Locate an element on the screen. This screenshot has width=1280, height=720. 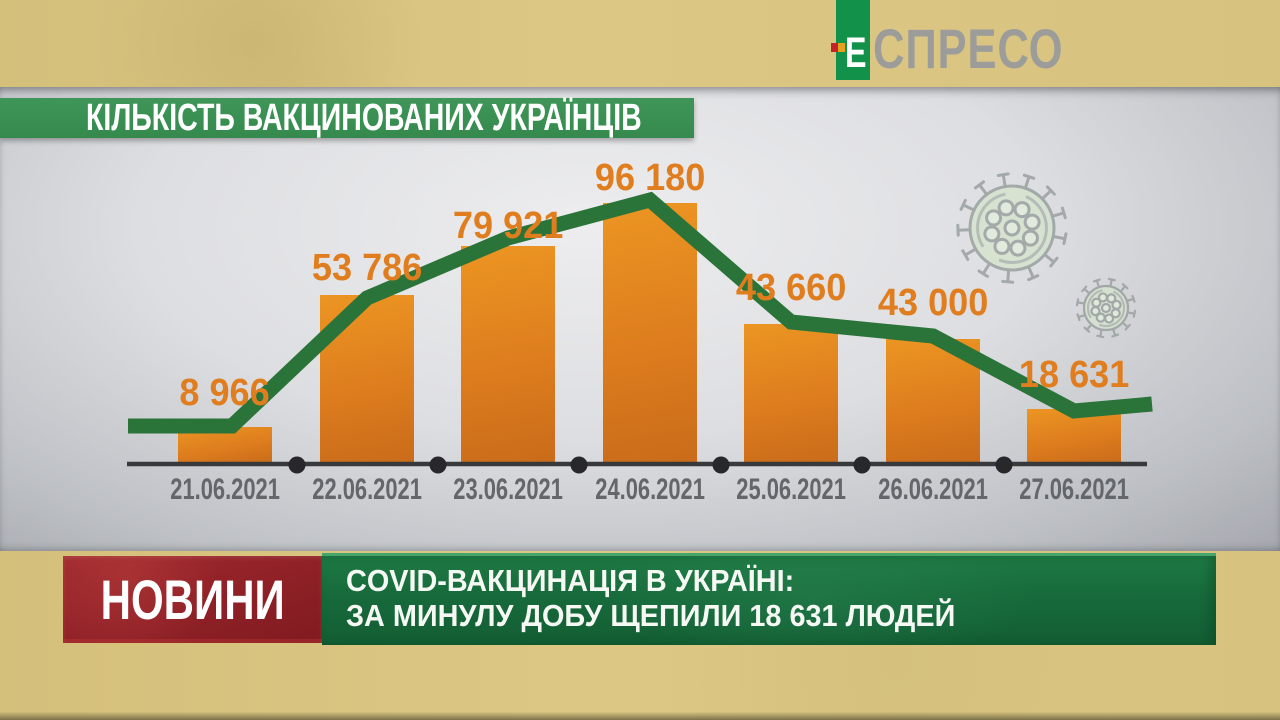
x-axis-label-text: 26.06.2021 is located at coordinates (933, 489).